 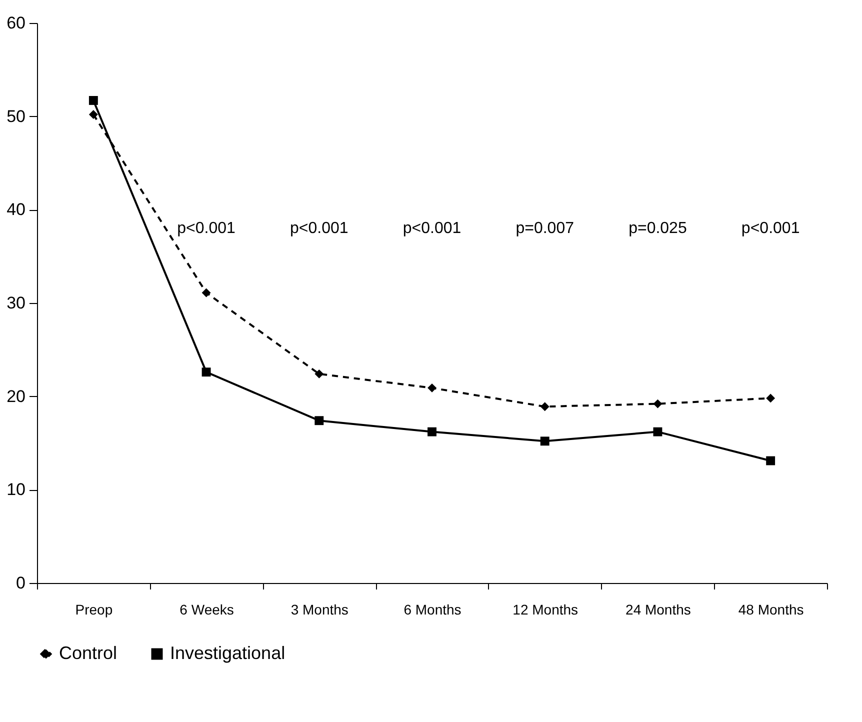 I want to click on x-tick-label: 24 Months, so click(x=658, y=610).